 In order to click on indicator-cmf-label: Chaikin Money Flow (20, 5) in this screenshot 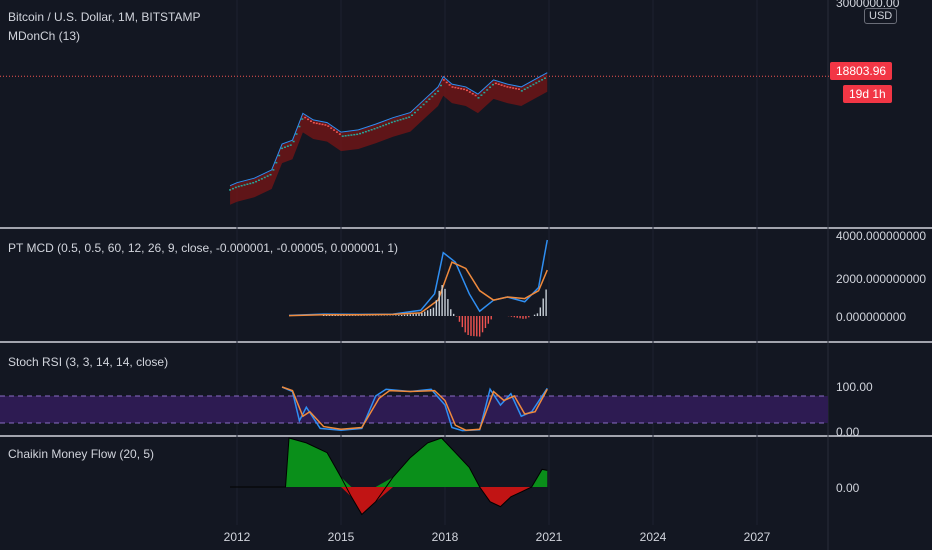, I will do `click(81, 454)`.